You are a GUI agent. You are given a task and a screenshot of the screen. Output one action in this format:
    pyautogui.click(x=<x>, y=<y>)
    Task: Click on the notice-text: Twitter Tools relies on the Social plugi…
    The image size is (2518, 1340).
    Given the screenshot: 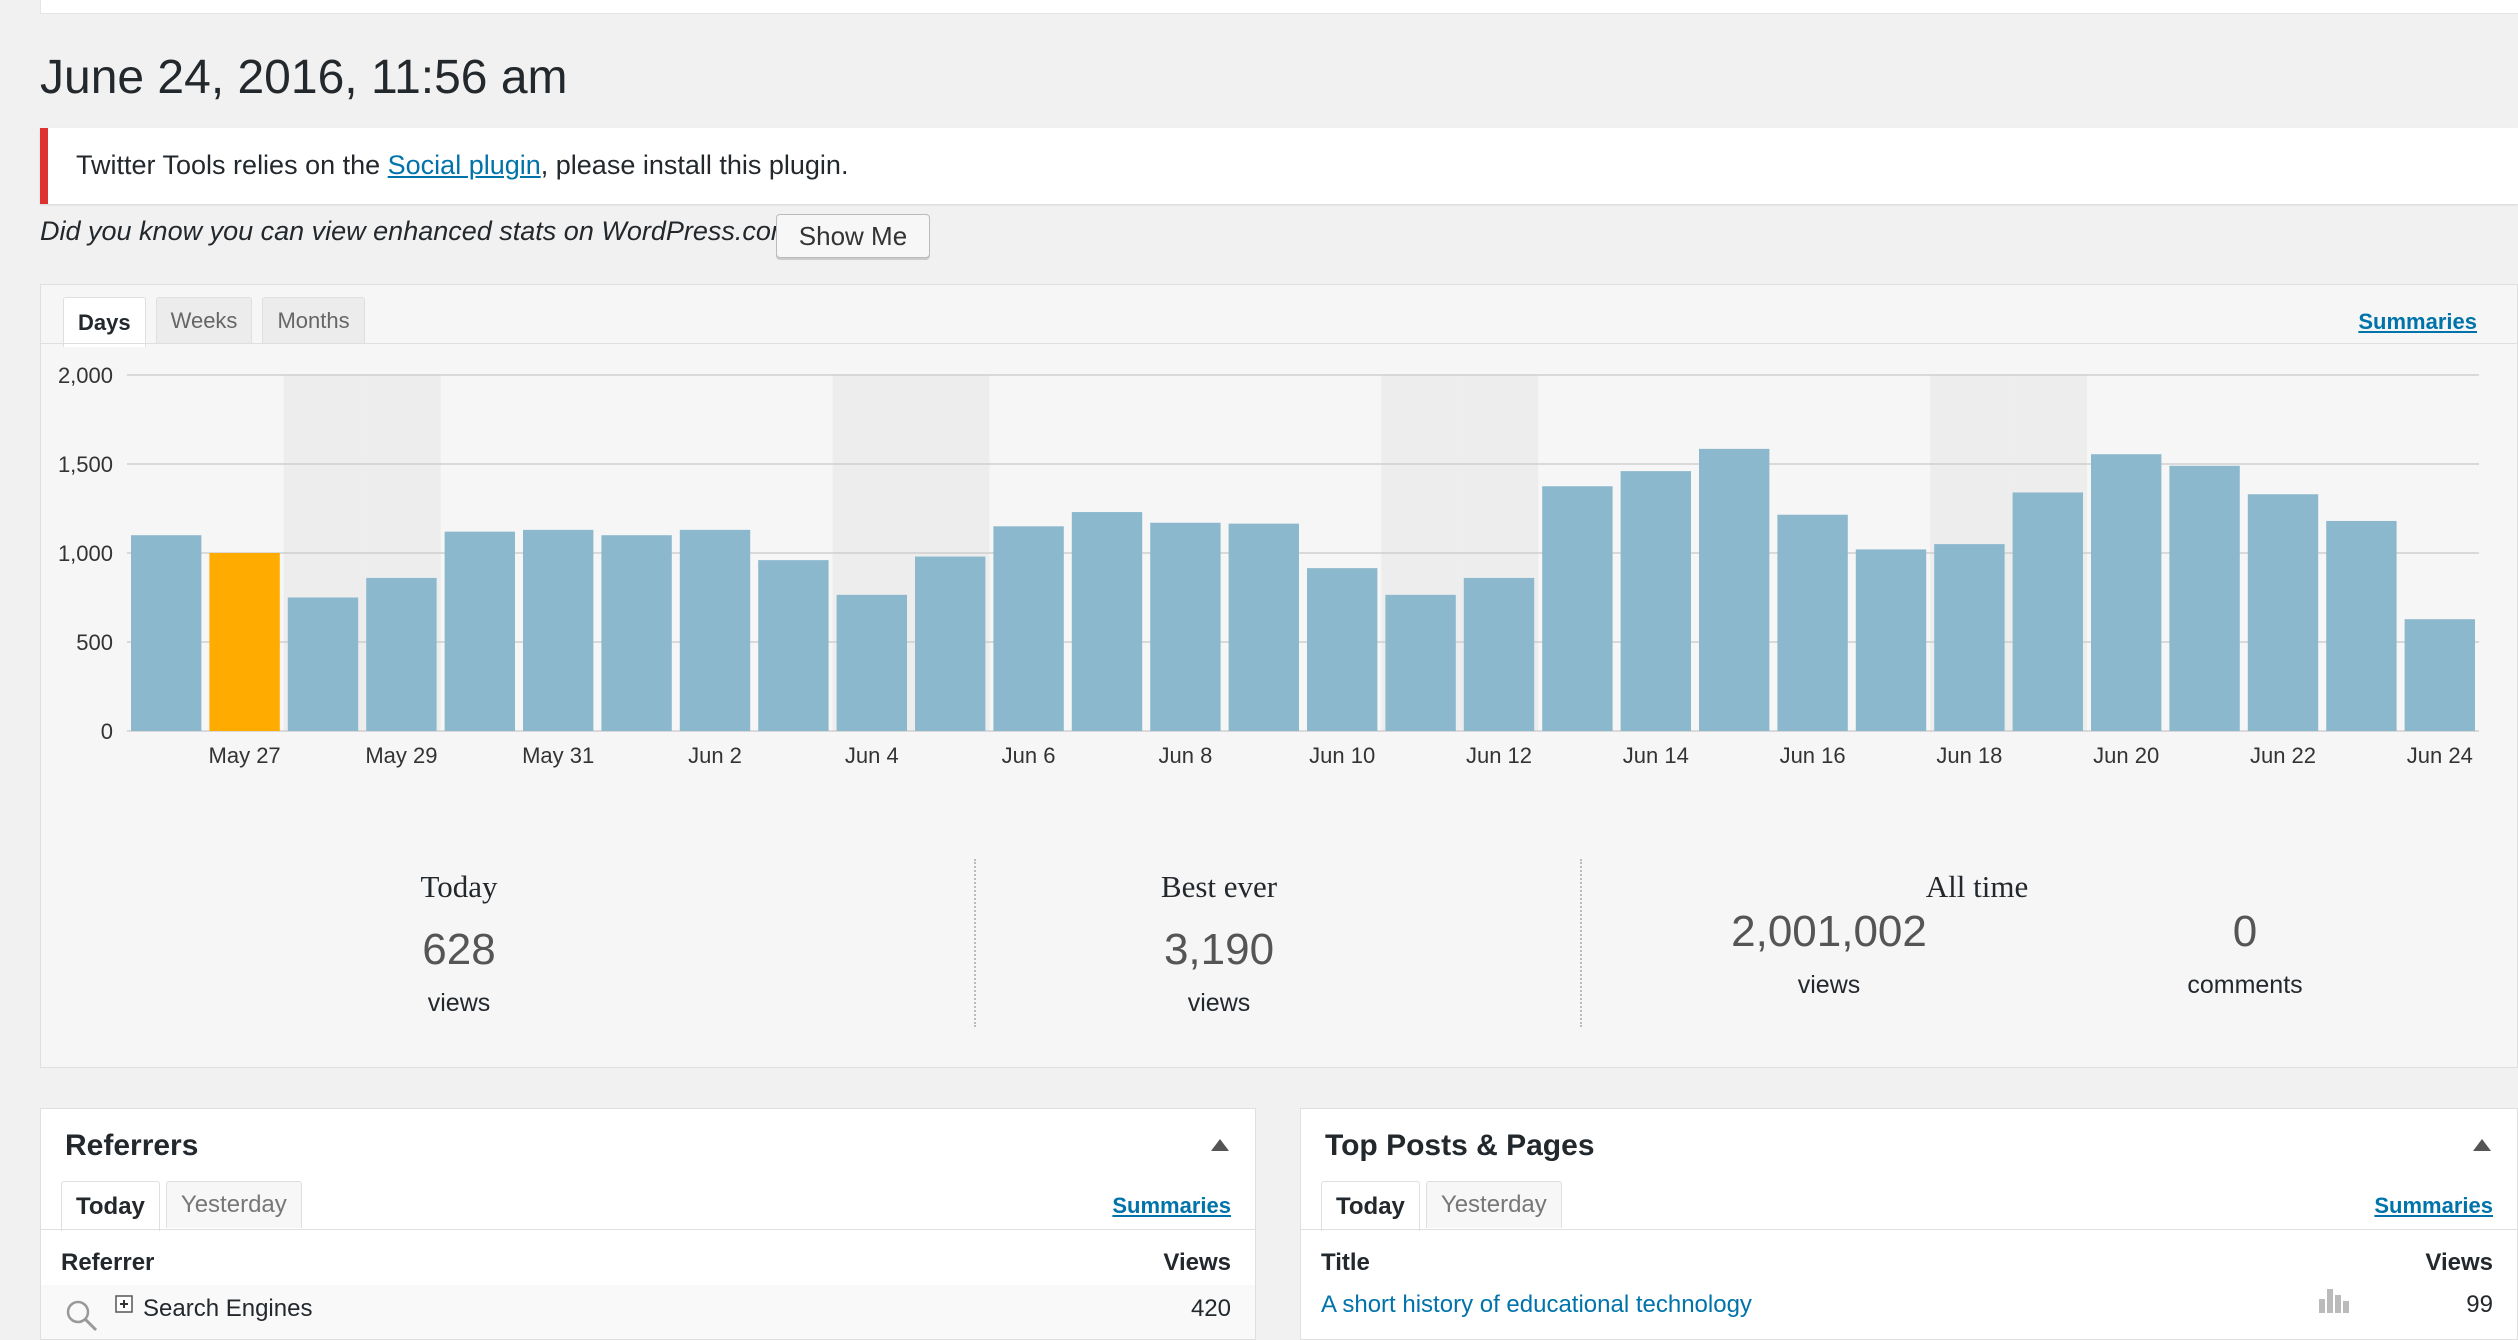 What is the action you would take?
    pyautogui.click(x=462, y=165)
    